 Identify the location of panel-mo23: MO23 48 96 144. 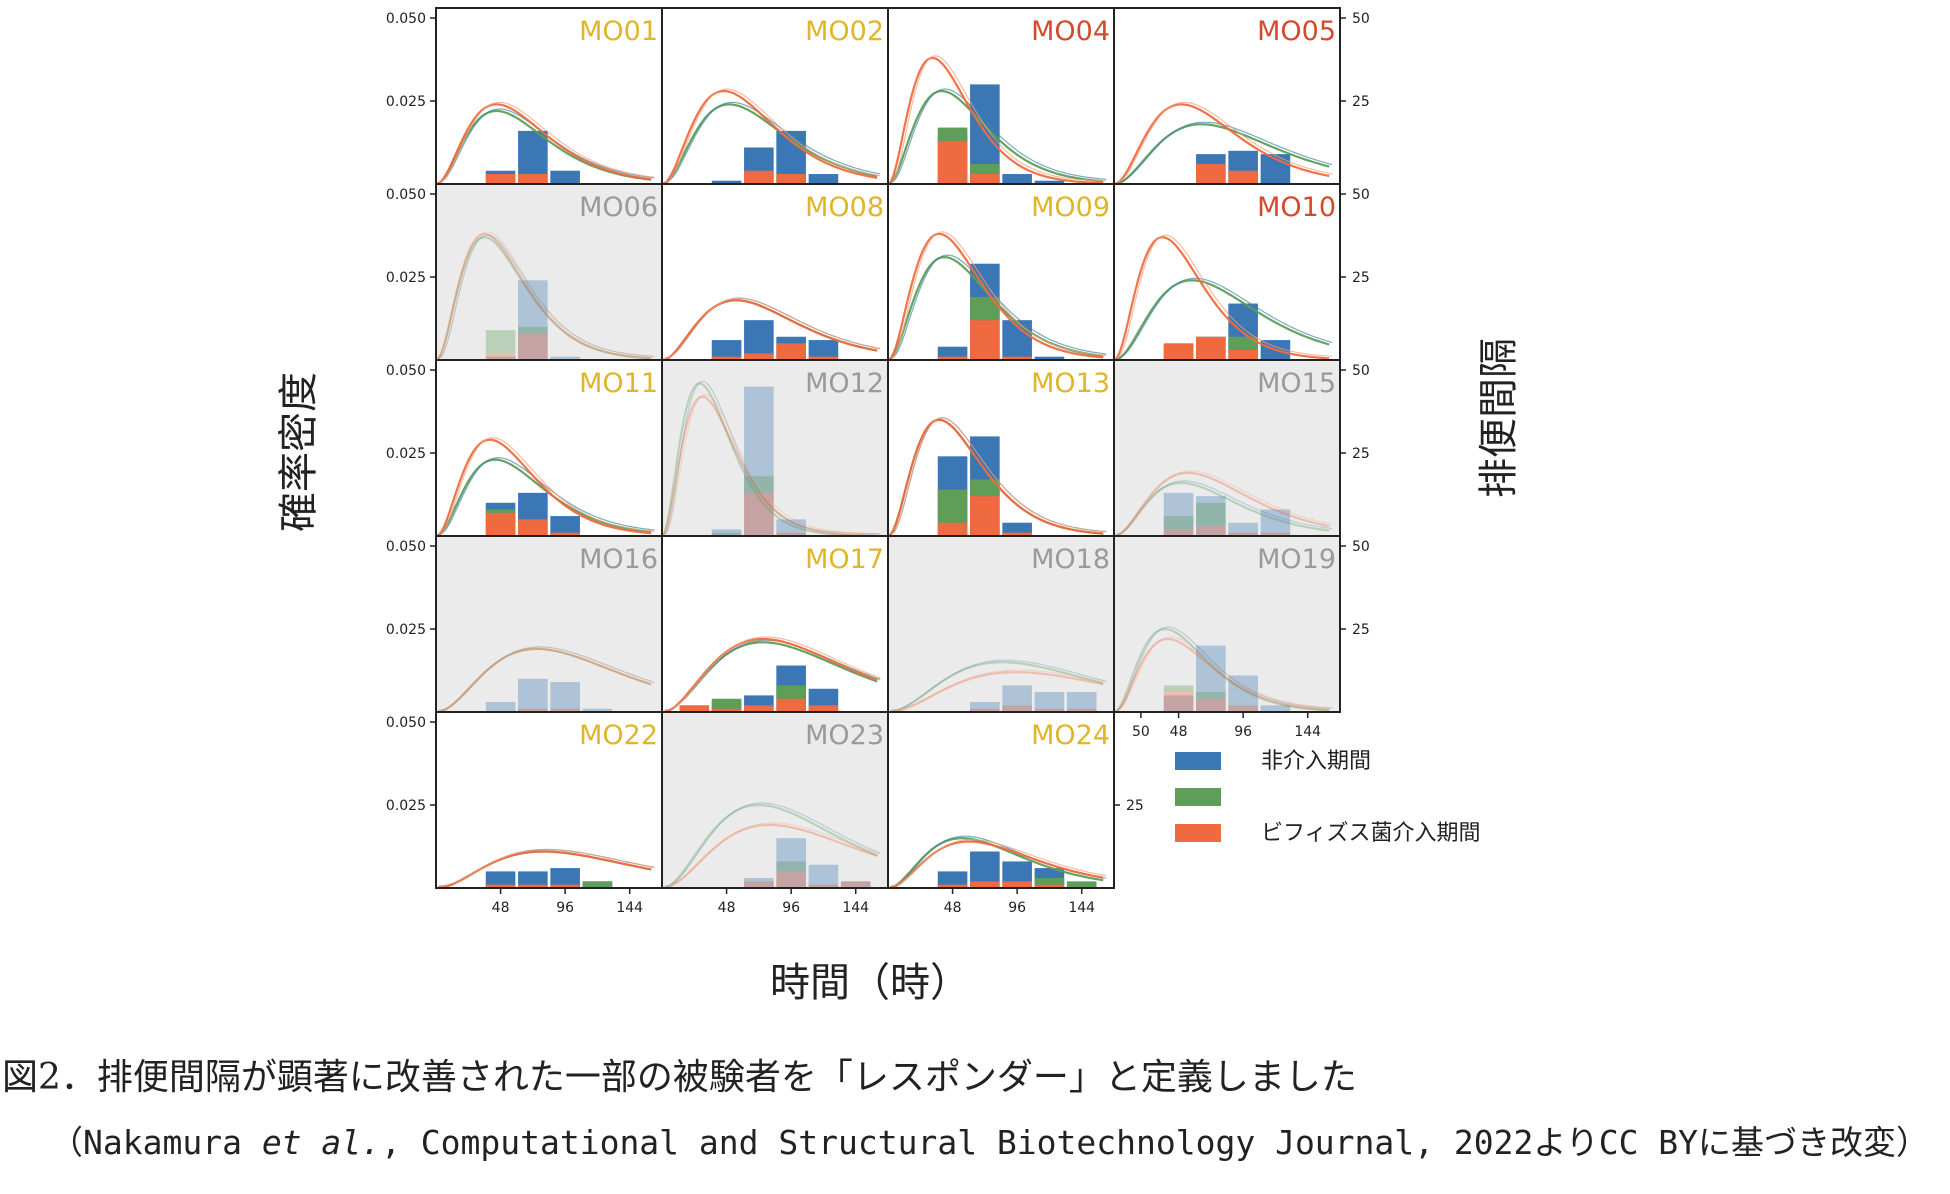
(775, 813).